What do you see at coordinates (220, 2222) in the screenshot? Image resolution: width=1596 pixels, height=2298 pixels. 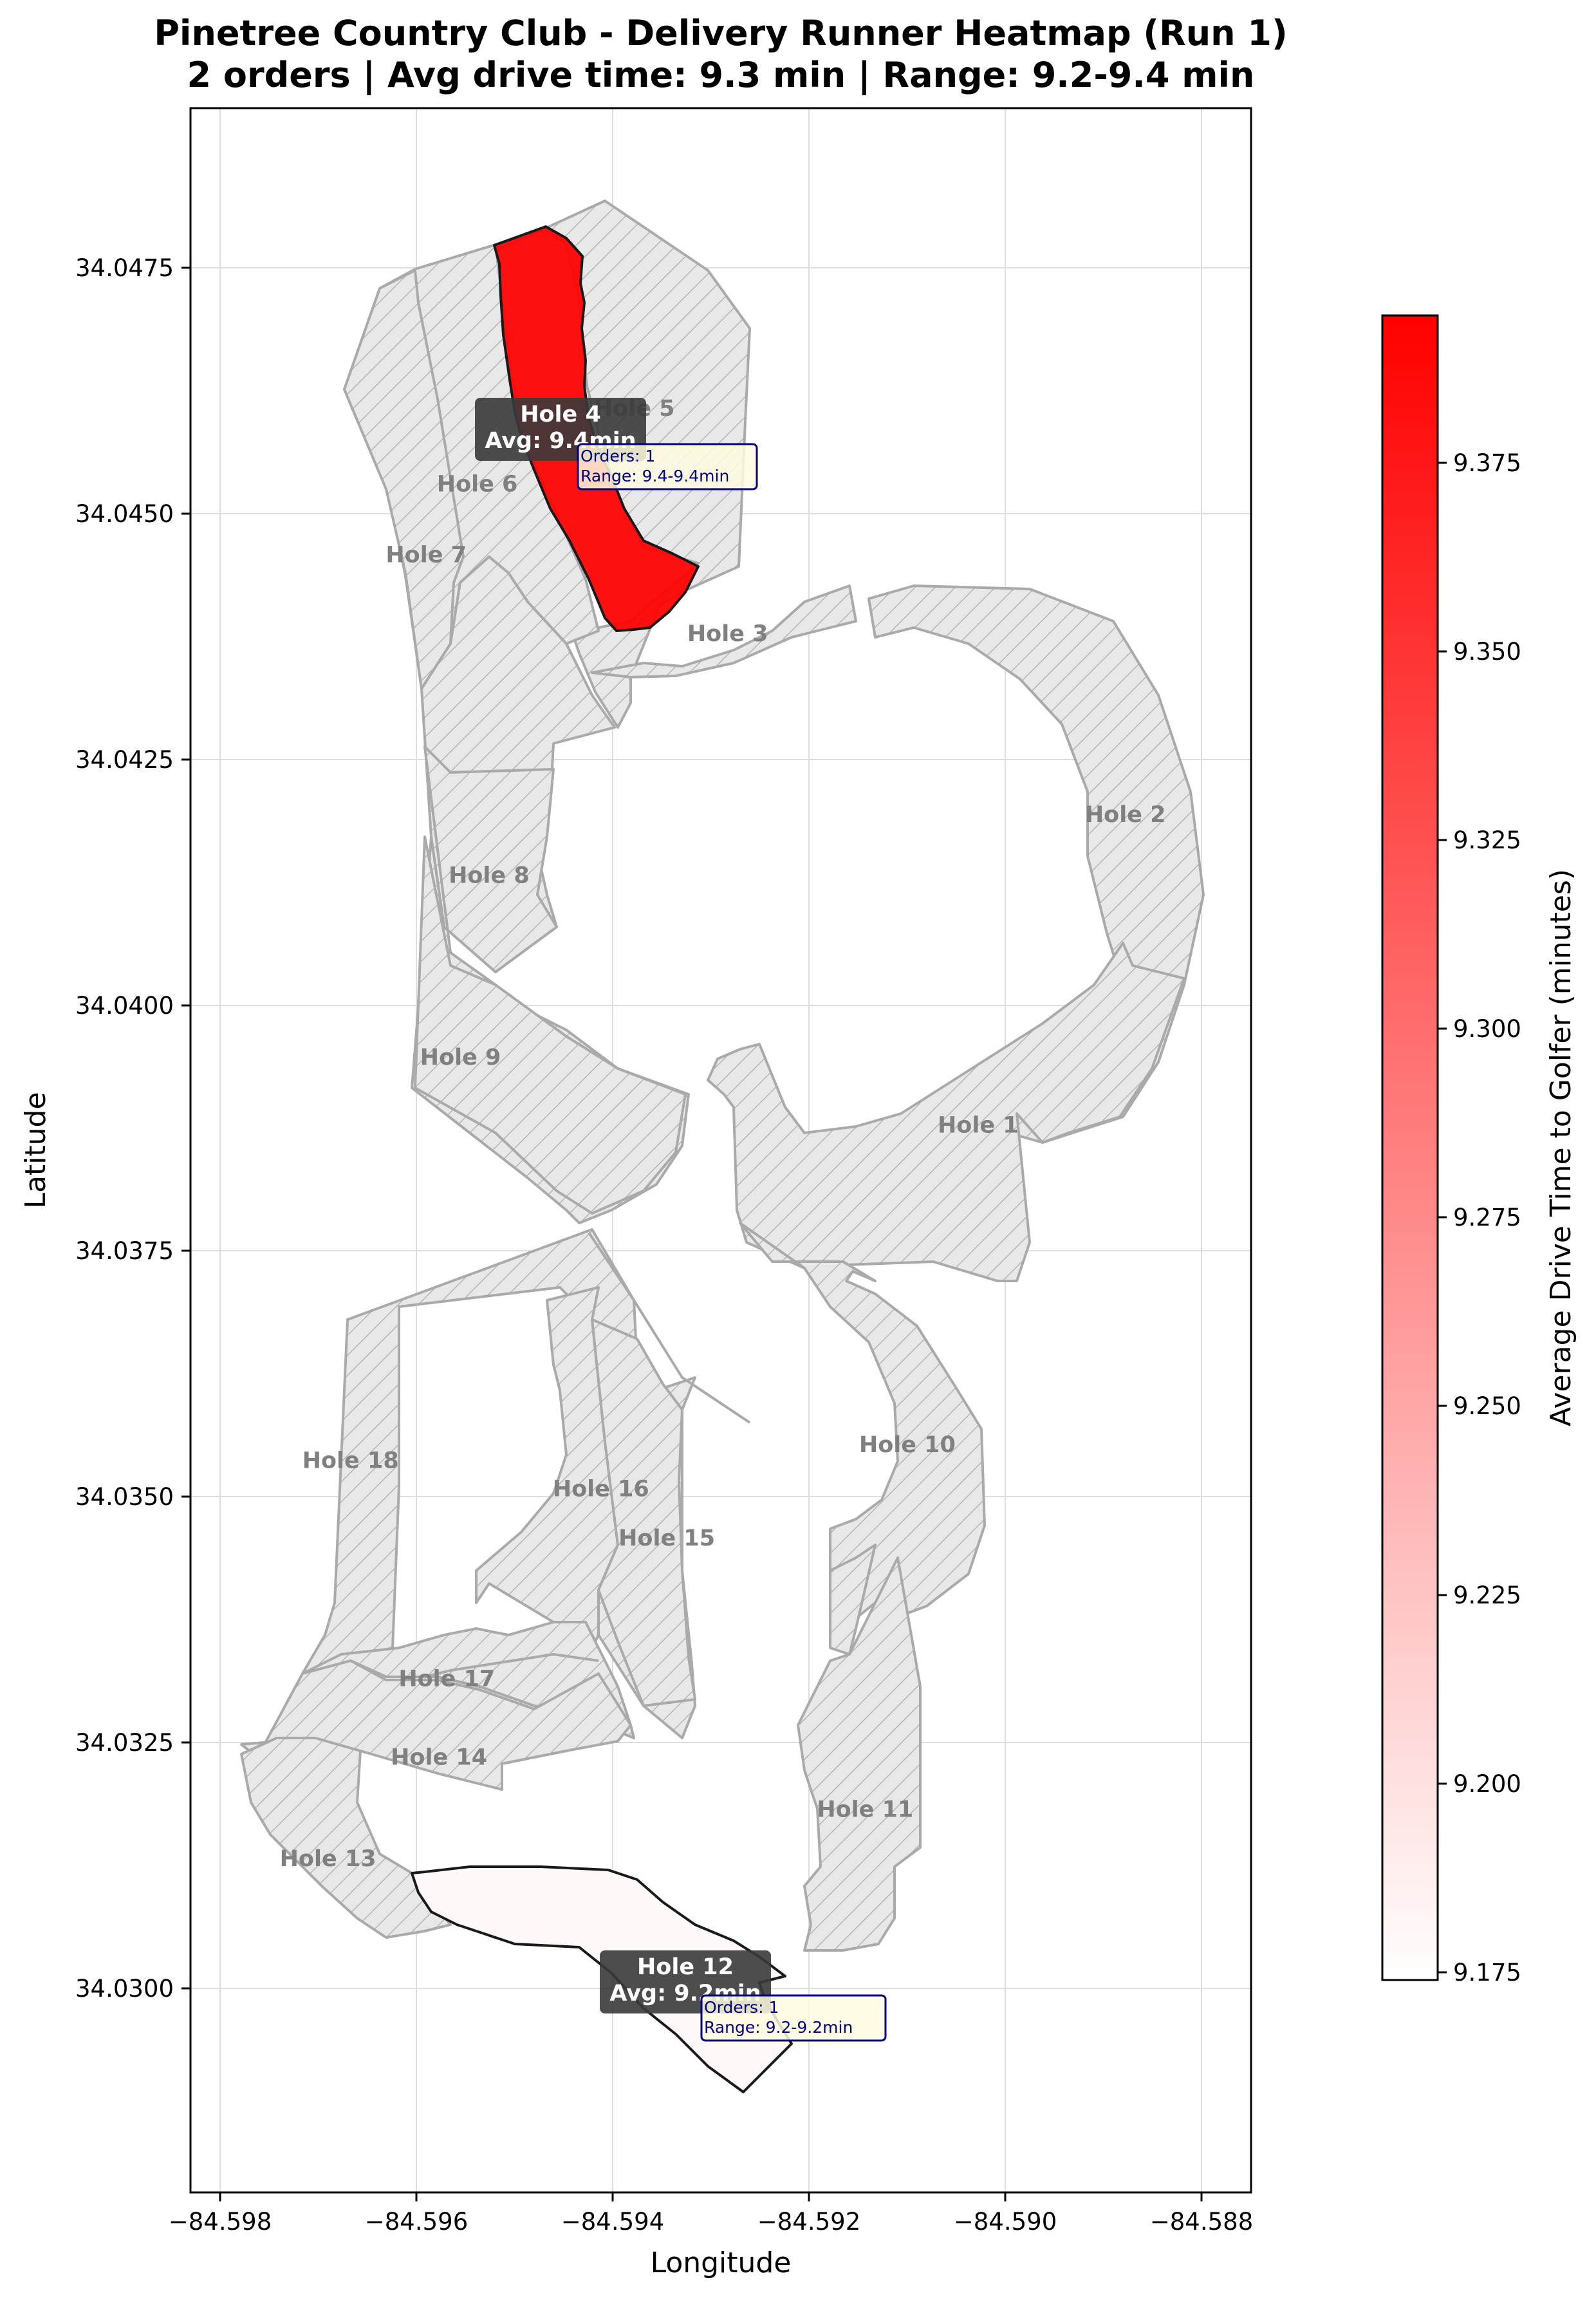 I see `x-tick-label: −84.598` at bounding box center [220, 2222].